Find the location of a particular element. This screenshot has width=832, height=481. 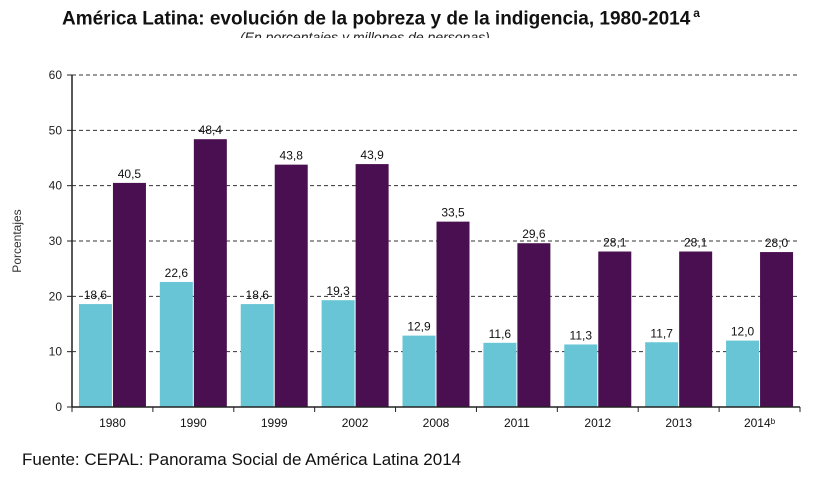

data-label: 40,5 is located at coordinates (130, 174).